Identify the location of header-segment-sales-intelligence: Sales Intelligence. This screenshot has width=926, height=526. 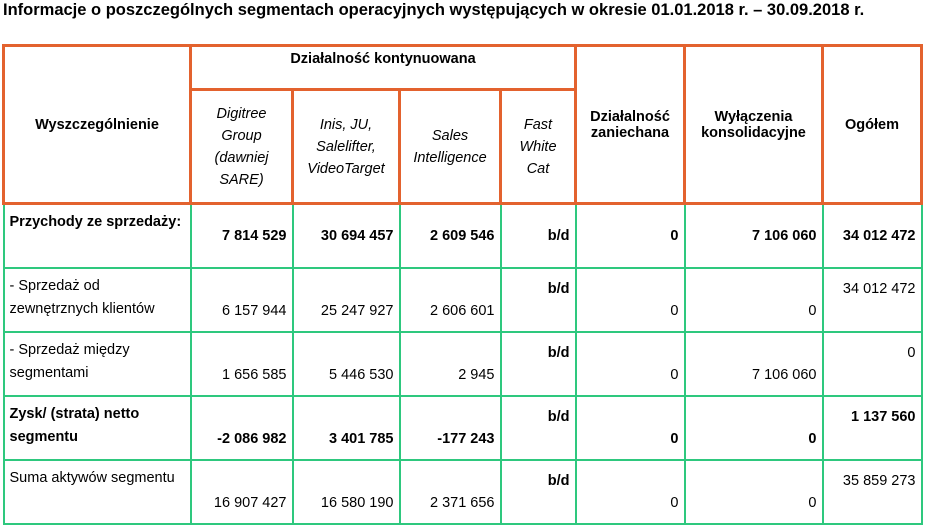
(450, 146).